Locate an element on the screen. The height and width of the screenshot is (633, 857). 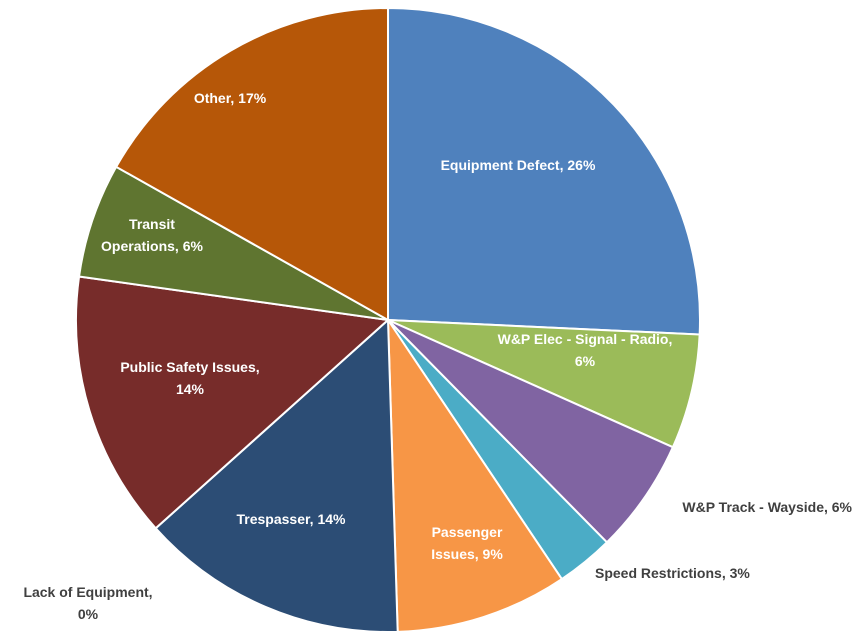
pie-label-public-safety-issues: Public Safety Issues, 14% is located at coordinates (189, 378).